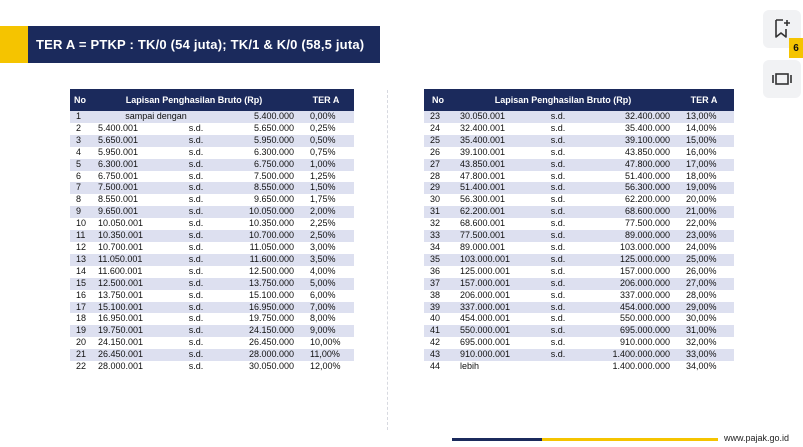 The height and width of the screenshot is (447, 803). Describe the element at coordinates (438, 212) in the screenshot. I see `cell-no: 31` at that location.